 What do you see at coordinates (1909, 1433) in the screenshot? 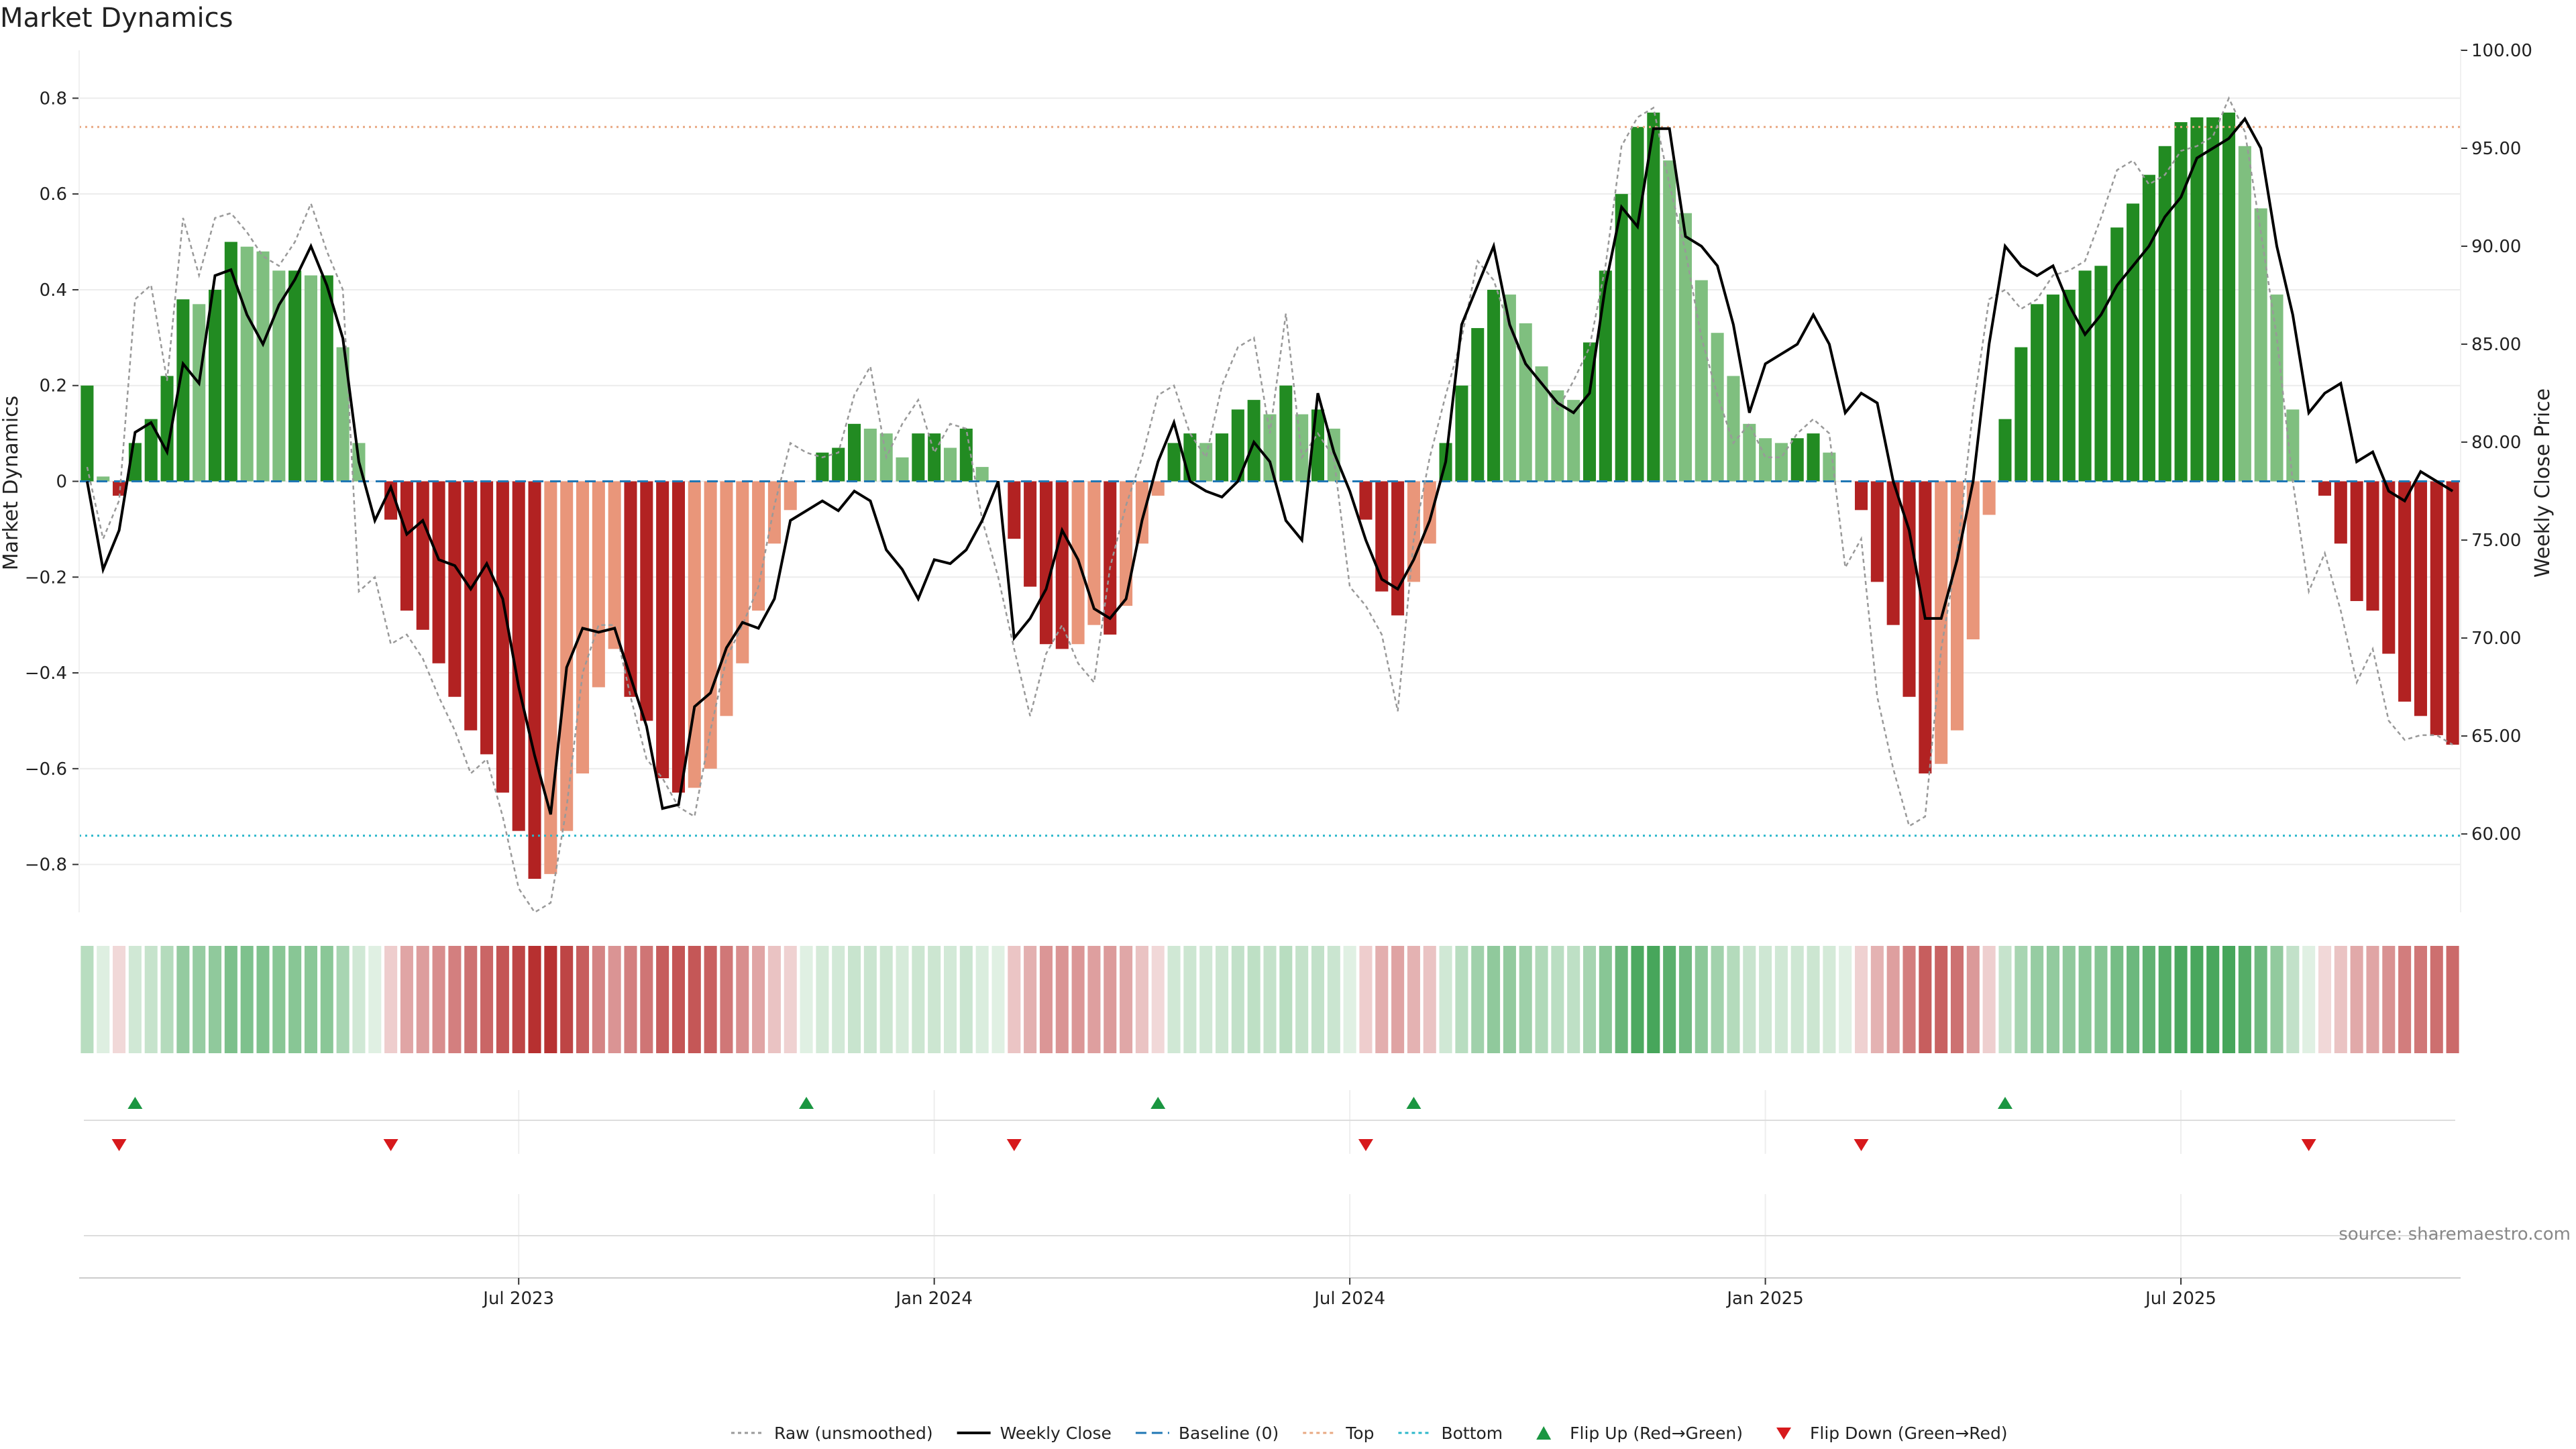
I see `legend-entry-label: Flip Down (Green→Red)` at bounding box center [1909, 1433].